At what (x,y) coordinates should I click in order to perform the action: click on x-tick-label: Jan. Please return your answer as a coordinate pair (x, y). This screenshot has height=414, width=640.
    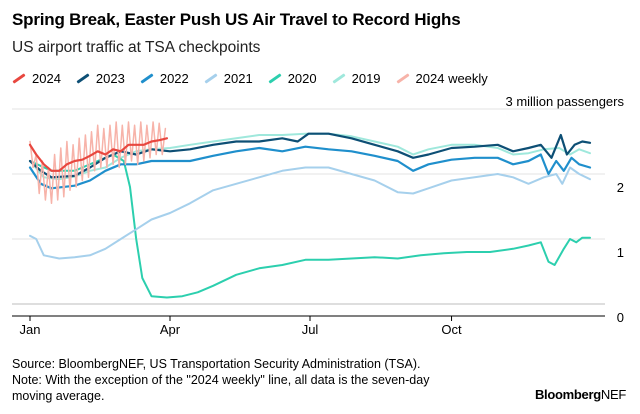
    Looking at the image, I should click on (30, 329).